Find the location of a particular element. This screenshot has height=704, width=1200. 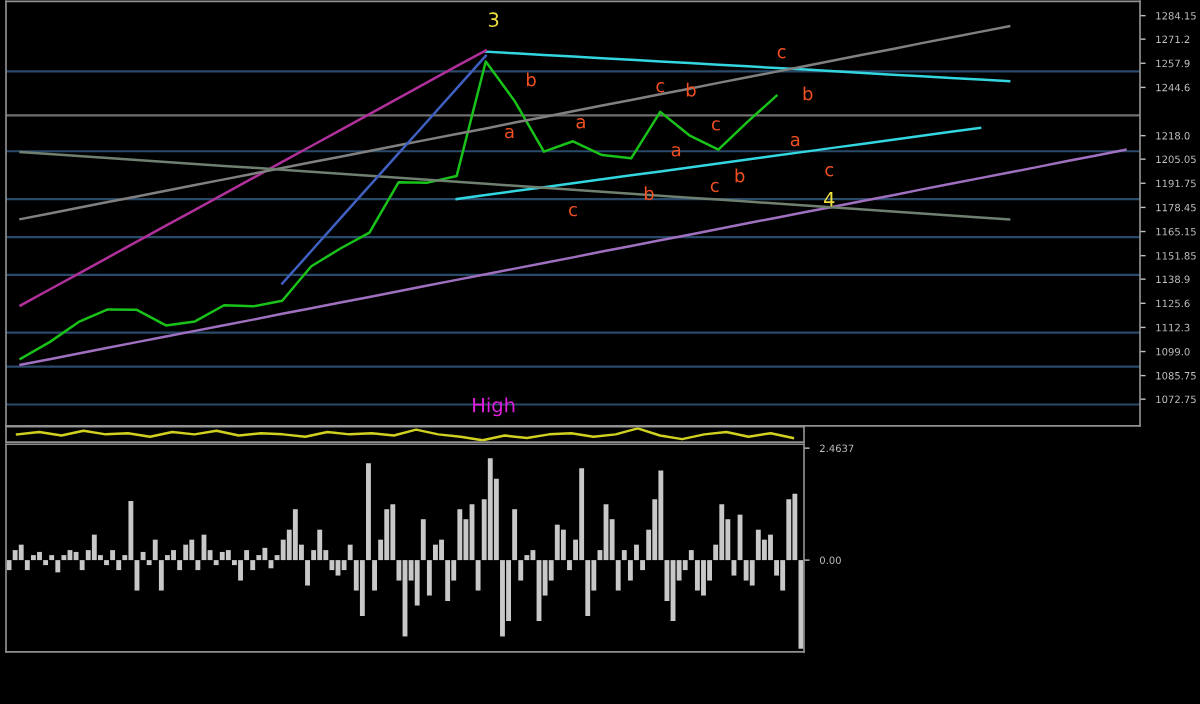

annotation: 3 is located at coordinates (493, 19).